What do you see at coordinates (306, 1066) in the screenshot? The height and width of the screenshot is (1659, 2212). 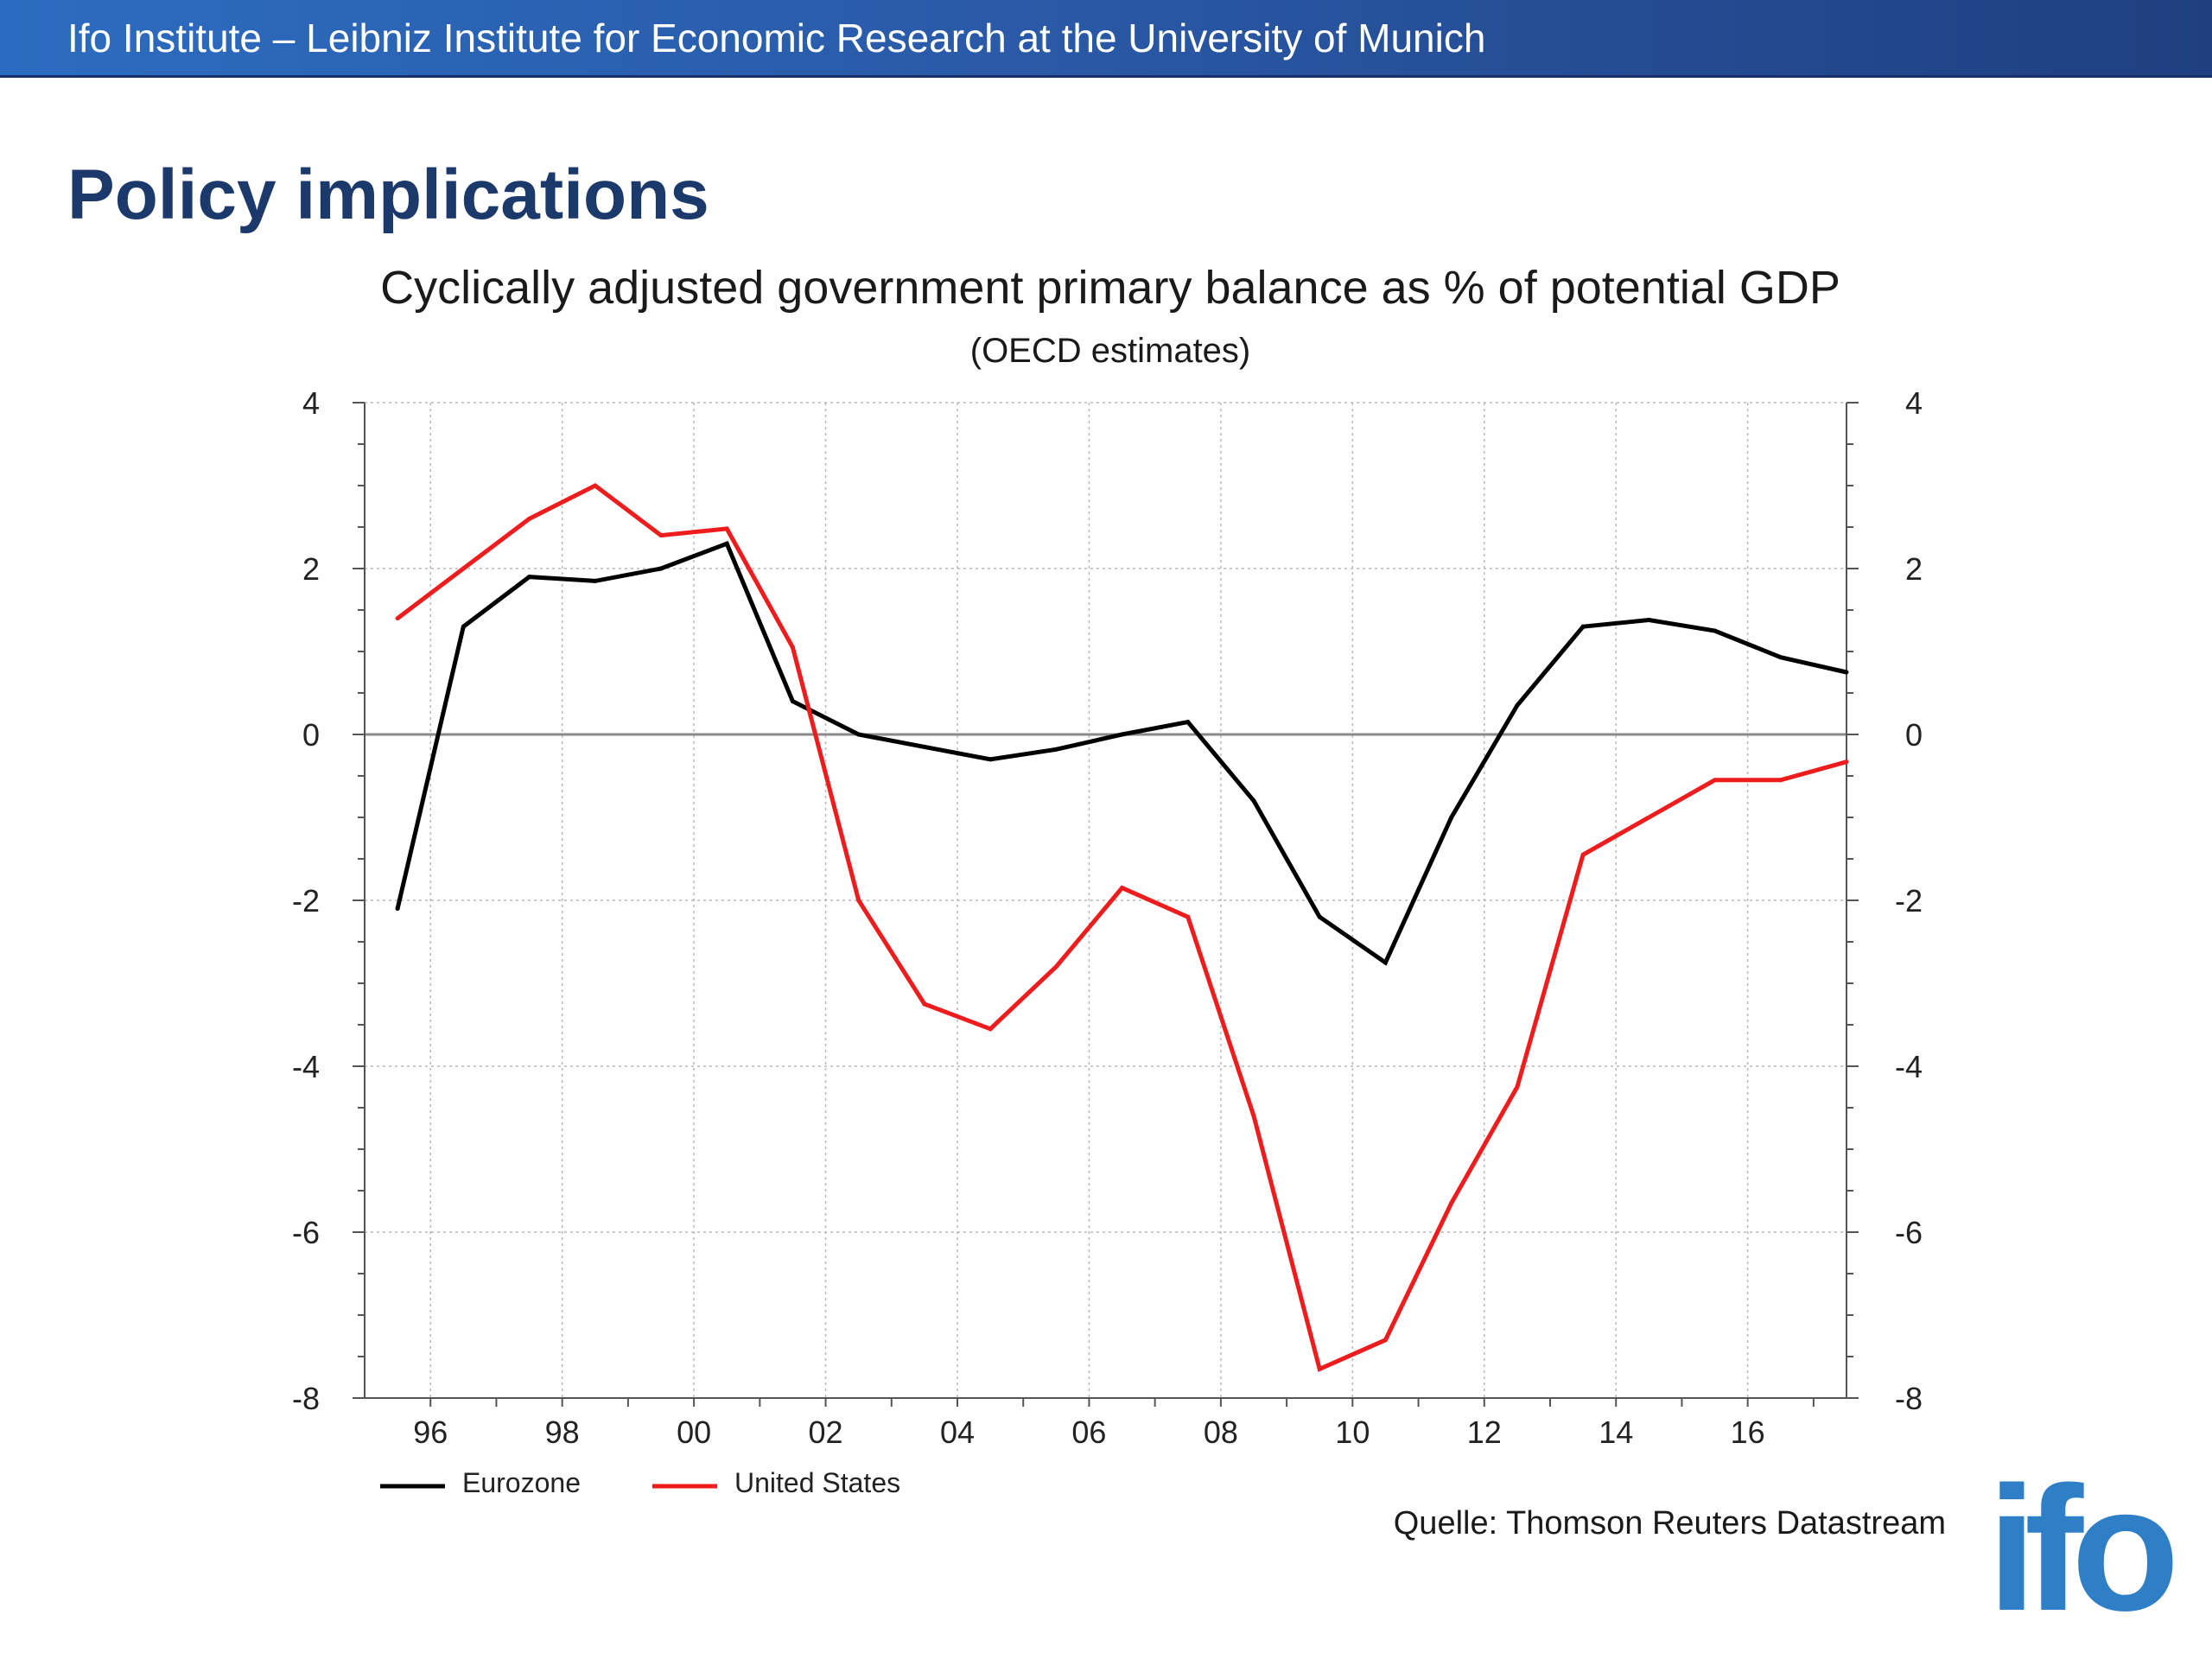 I see `y-tick-label-left: -4` at bounding box center [306, 1066].